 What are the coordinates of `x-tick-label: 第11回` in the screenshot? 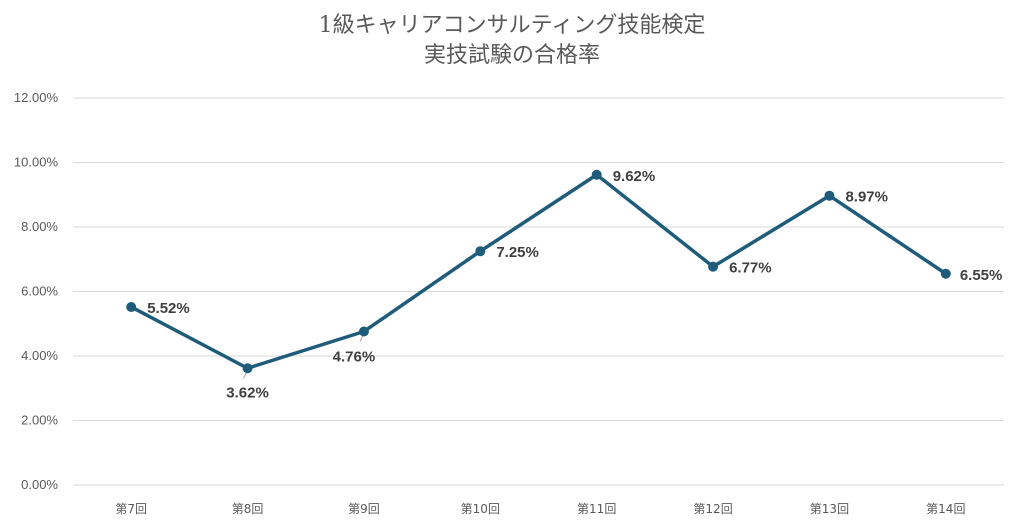 It's located at (596, 509).